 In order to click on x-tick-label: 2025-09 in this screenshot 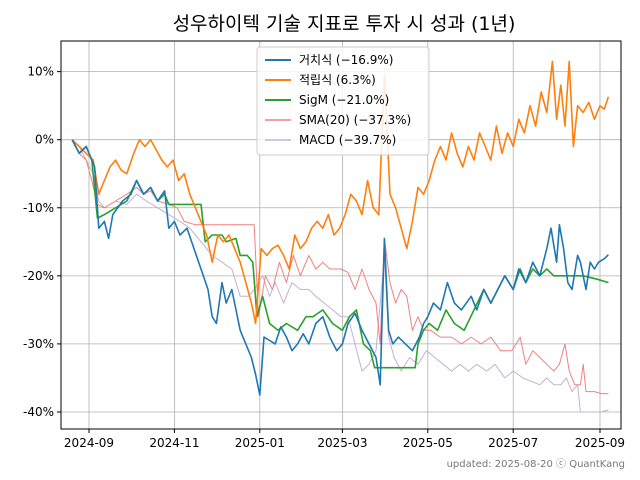, I will do `click(600, 443)`.